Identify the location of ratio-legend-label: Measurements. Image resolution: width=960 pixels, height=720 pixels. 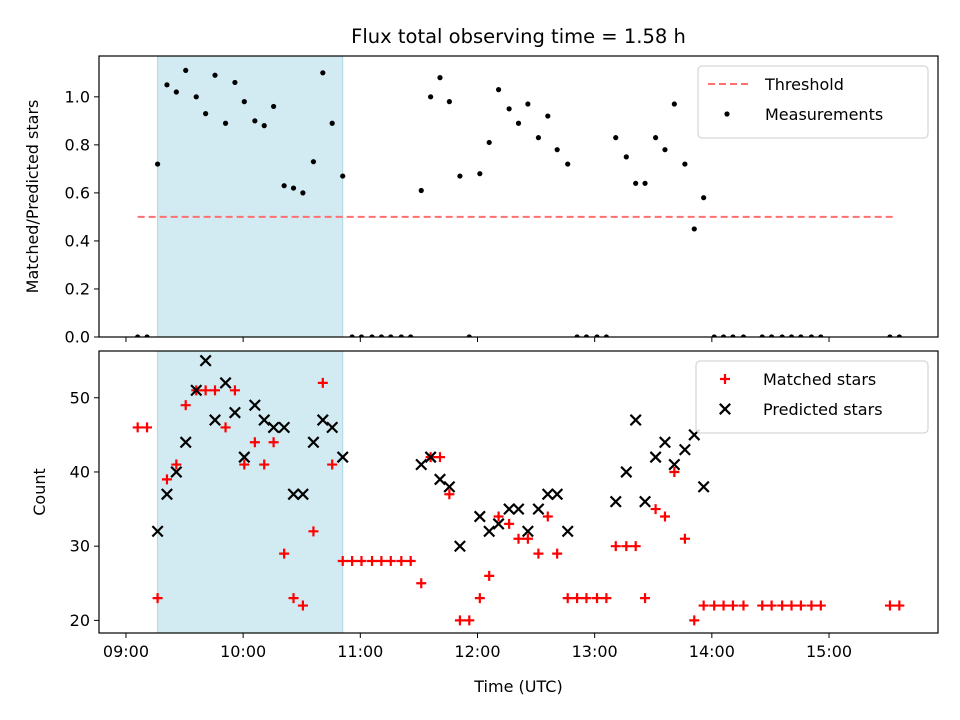
(824, 114).